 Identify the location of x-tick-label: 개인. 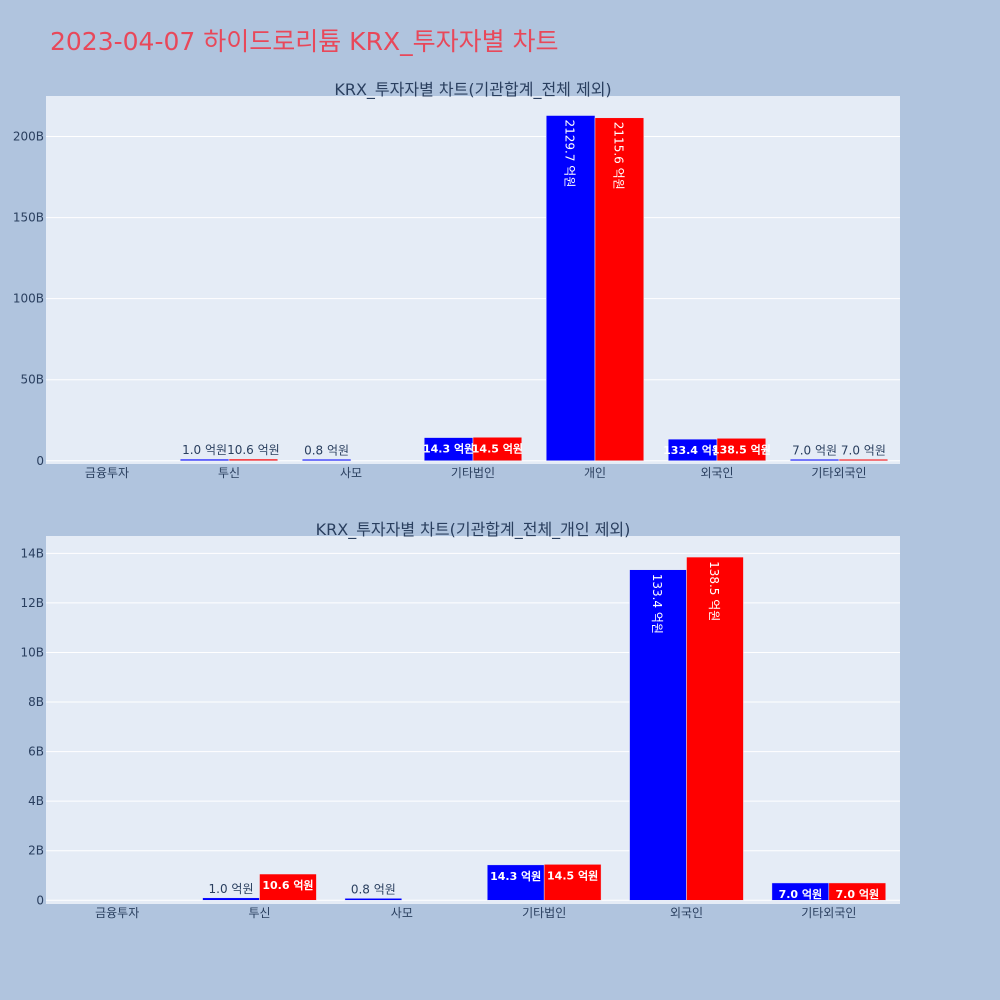
(595, 473).